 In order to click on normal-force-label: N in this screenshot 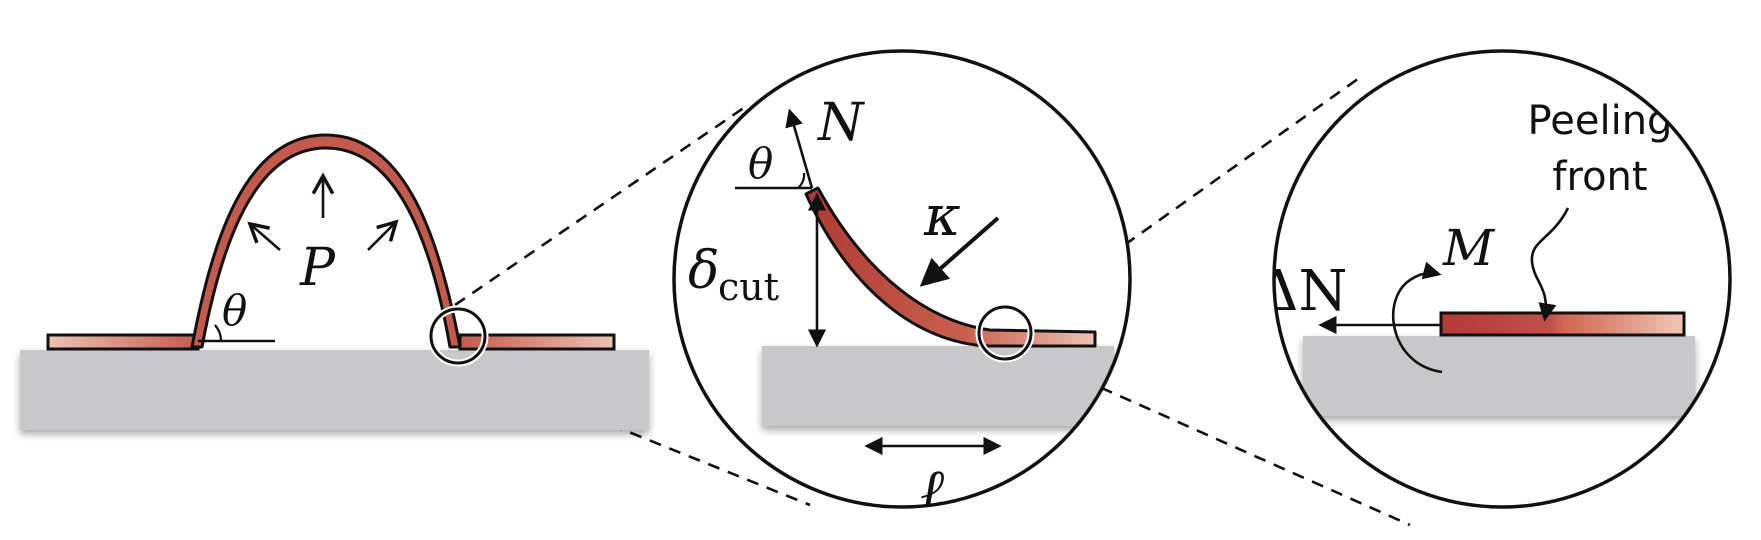, I will do `click(840, 123)`.